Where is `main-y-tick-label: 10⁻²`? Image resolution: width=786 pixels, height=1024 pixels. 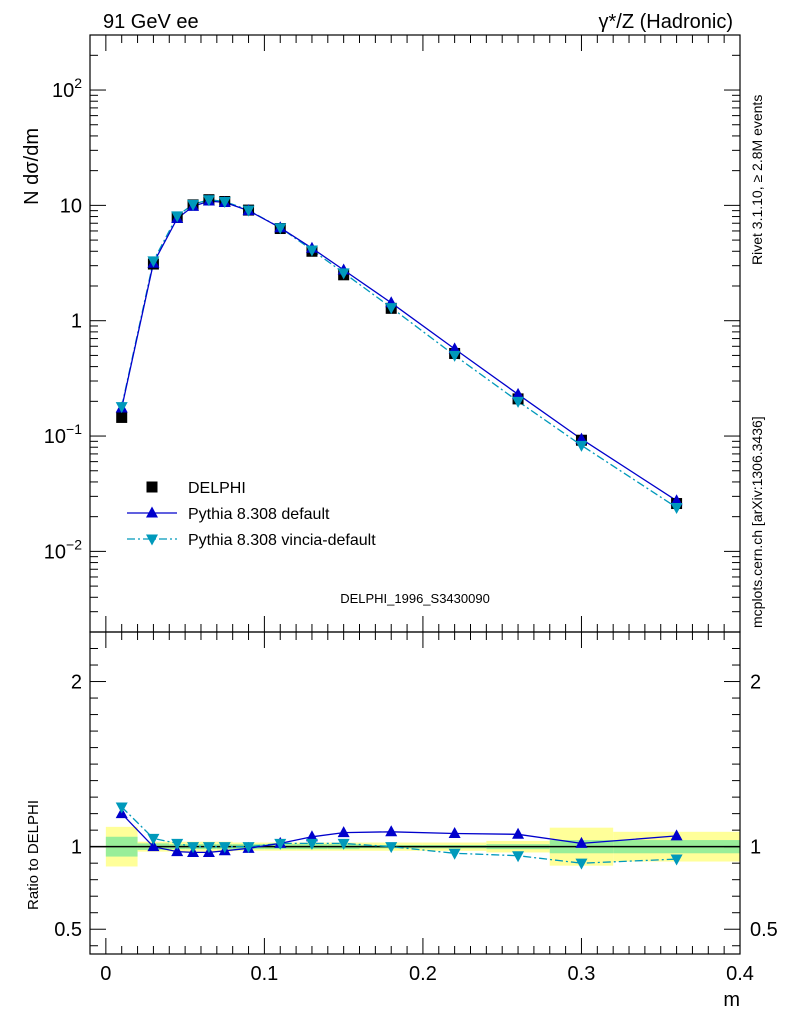
main-y-tick-label: 10⁻² is located at coordinates (63, 549).